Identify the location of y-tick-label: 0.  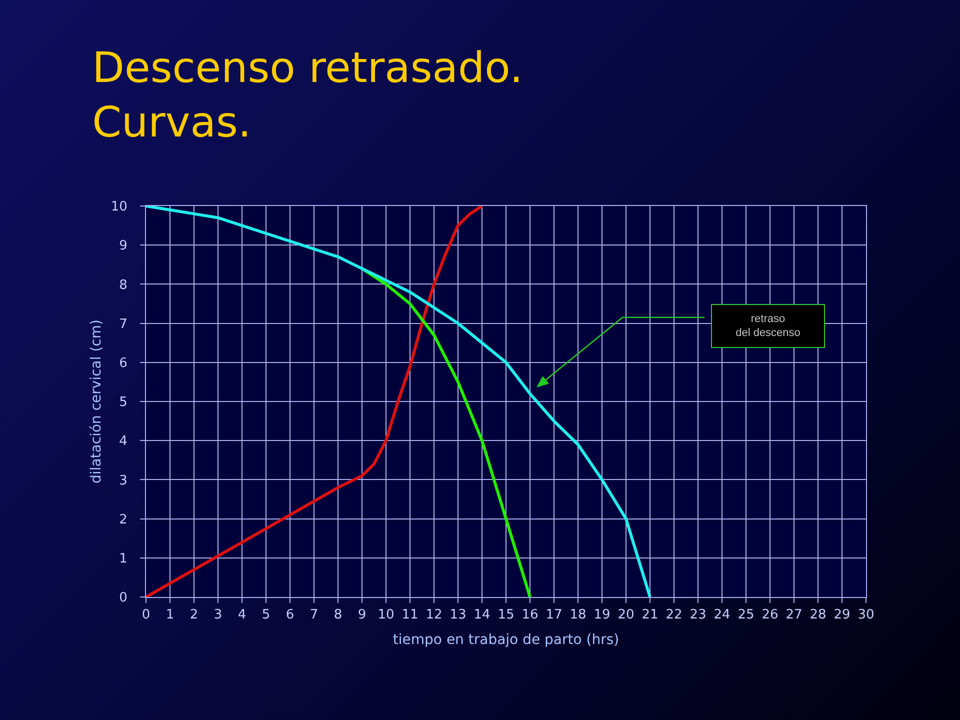
(123, 598).